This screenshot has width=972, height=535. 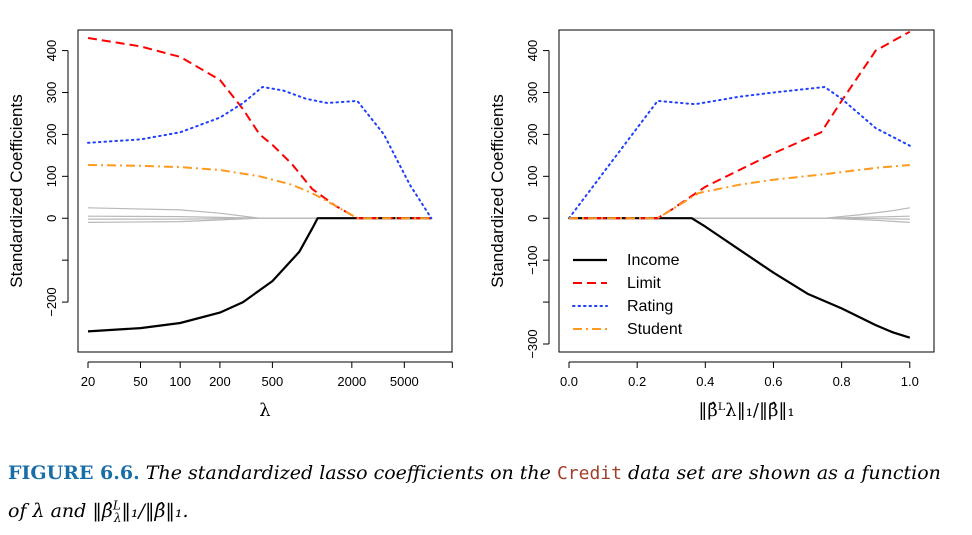 What do you see at coordinates (140, 381) in the screenshot?
I see `x-tick-label: 50` at bounding box center [140, 381].